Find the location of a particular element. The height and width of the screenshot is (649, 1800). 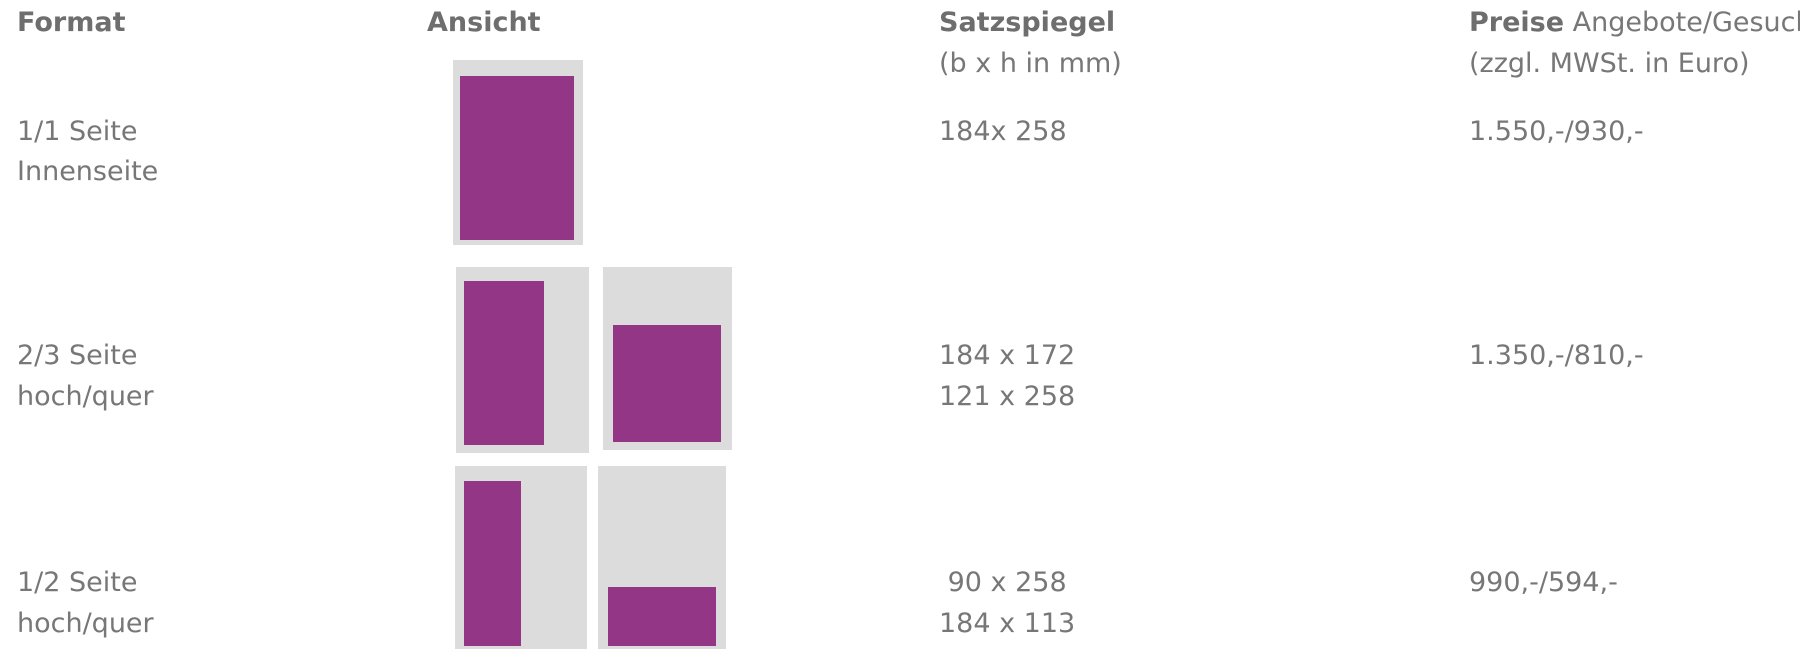

size: 121 x 258 is located at coordinates (1007, 396).